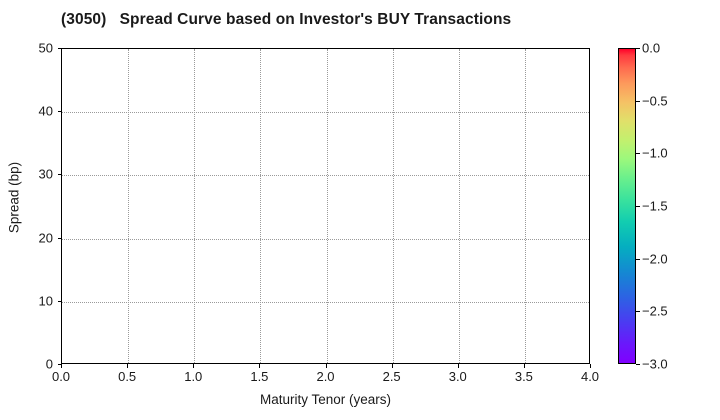 The height and width of the screenshot is (420, 720). I want to click on colorbar-tick-label: −1.0, so click(655, 153).